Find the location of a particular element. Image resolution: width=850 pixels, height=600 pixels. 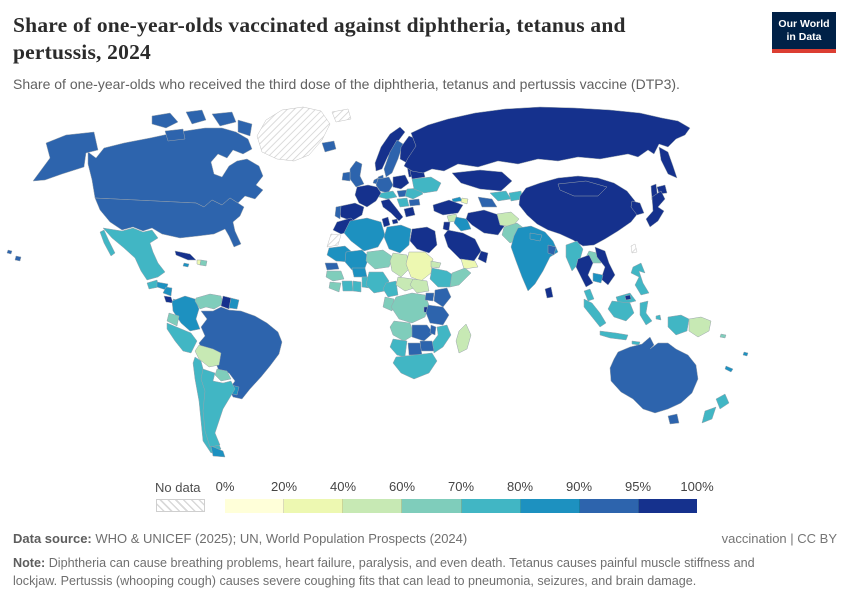

country-lesser-sunda is located at coordinates (636, 343).